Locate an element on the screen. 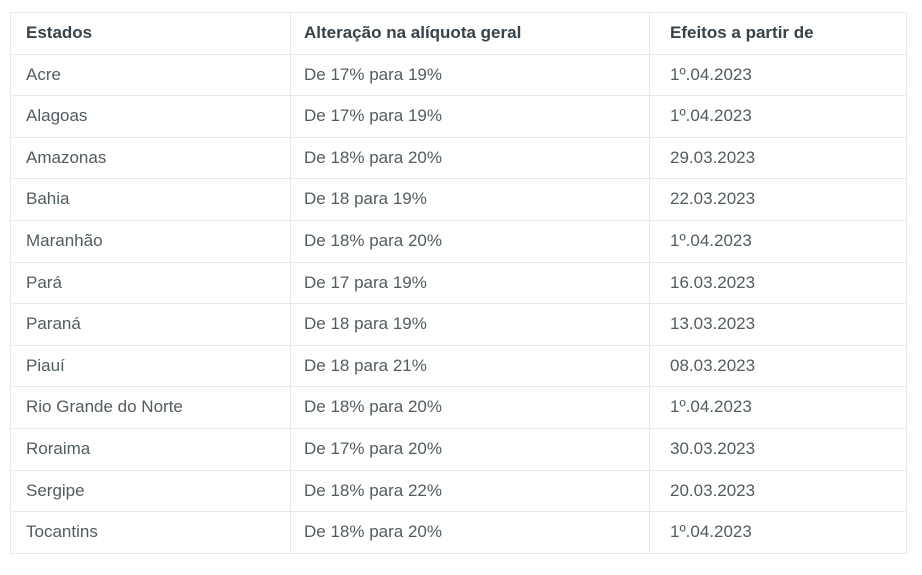 This screenshot has width=922, height=575. table-row: Acre De 17% para 19% 1º.04.2023 is located at coordinates (458, 75).